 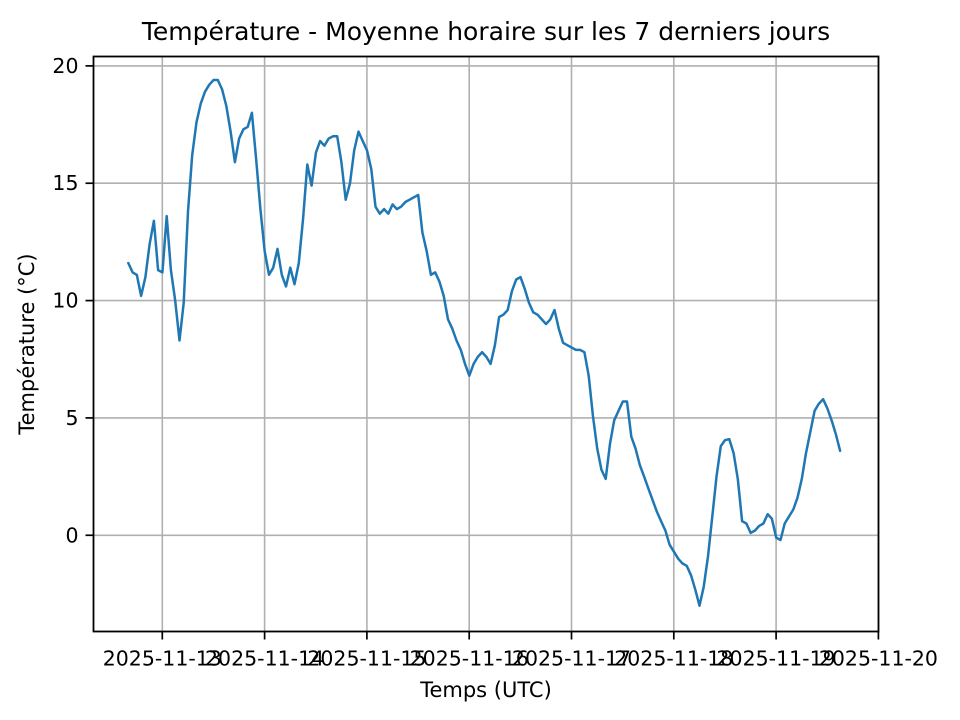 I want to click on y-axis-label: Température (°C), so click(x=27, y=344).